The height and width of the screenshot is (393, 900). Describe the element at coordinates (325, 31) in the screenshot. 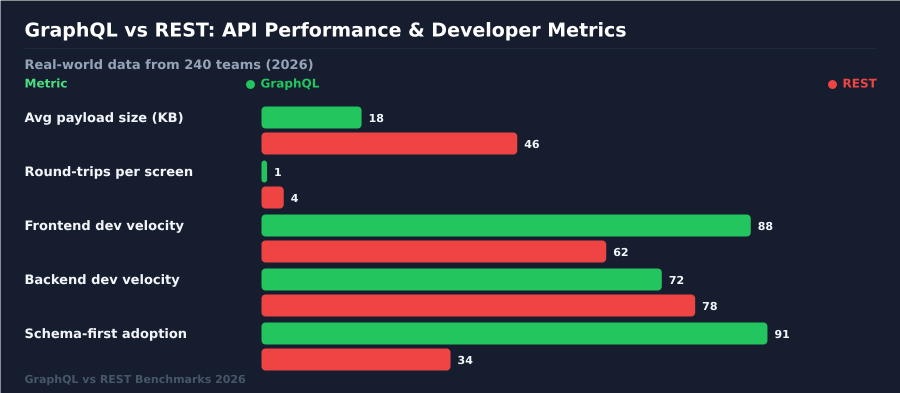

I see `chart-title: GraphQL vs REST: API Performance & Developer Metrics` at that location.